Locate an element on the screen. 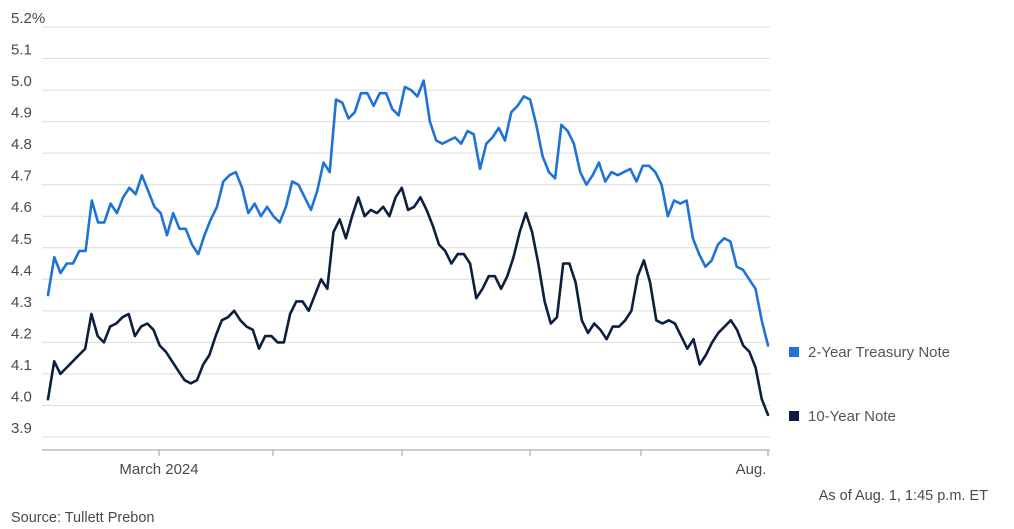 This screenshot has height=529, width=1014. y-tick-label: 4.9 is located at coordinates (21, 113).